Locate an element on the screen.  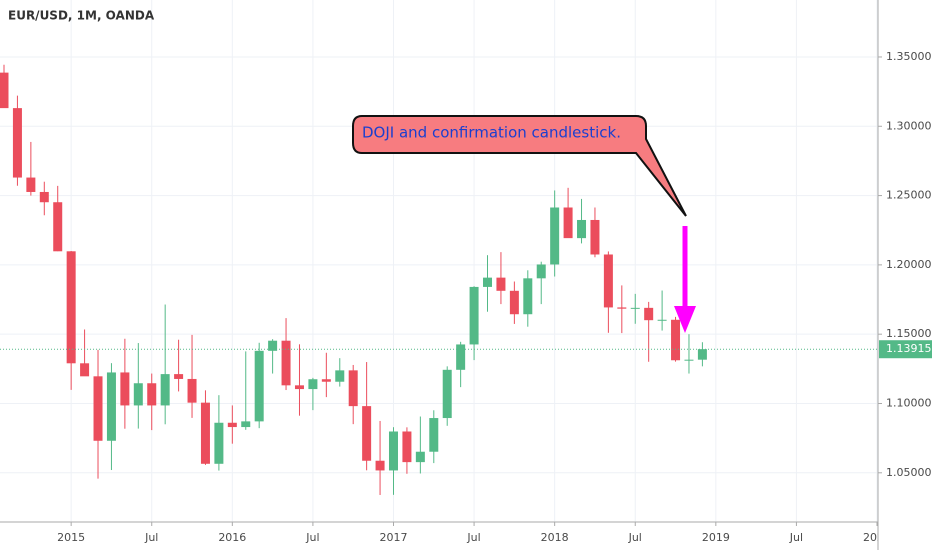
arrow is located at coordinates (685, 279).